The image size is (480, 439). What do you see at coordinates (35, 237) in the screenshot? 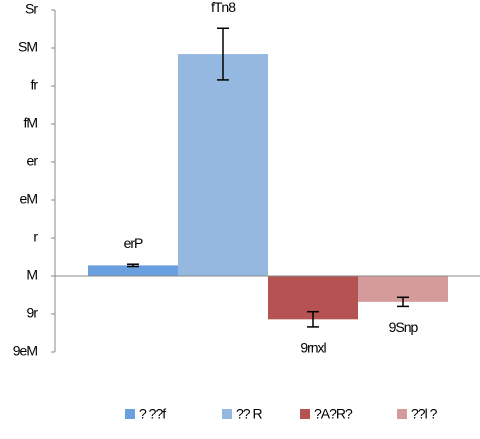
I see `y-tick-label: r` at bounding box center [35, 237].